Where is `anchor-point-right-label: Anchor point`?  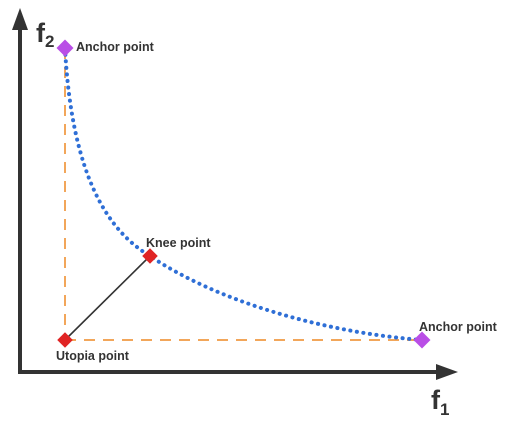 anchor-point-right-label: Anchor point is located at coordinates (458, 327).